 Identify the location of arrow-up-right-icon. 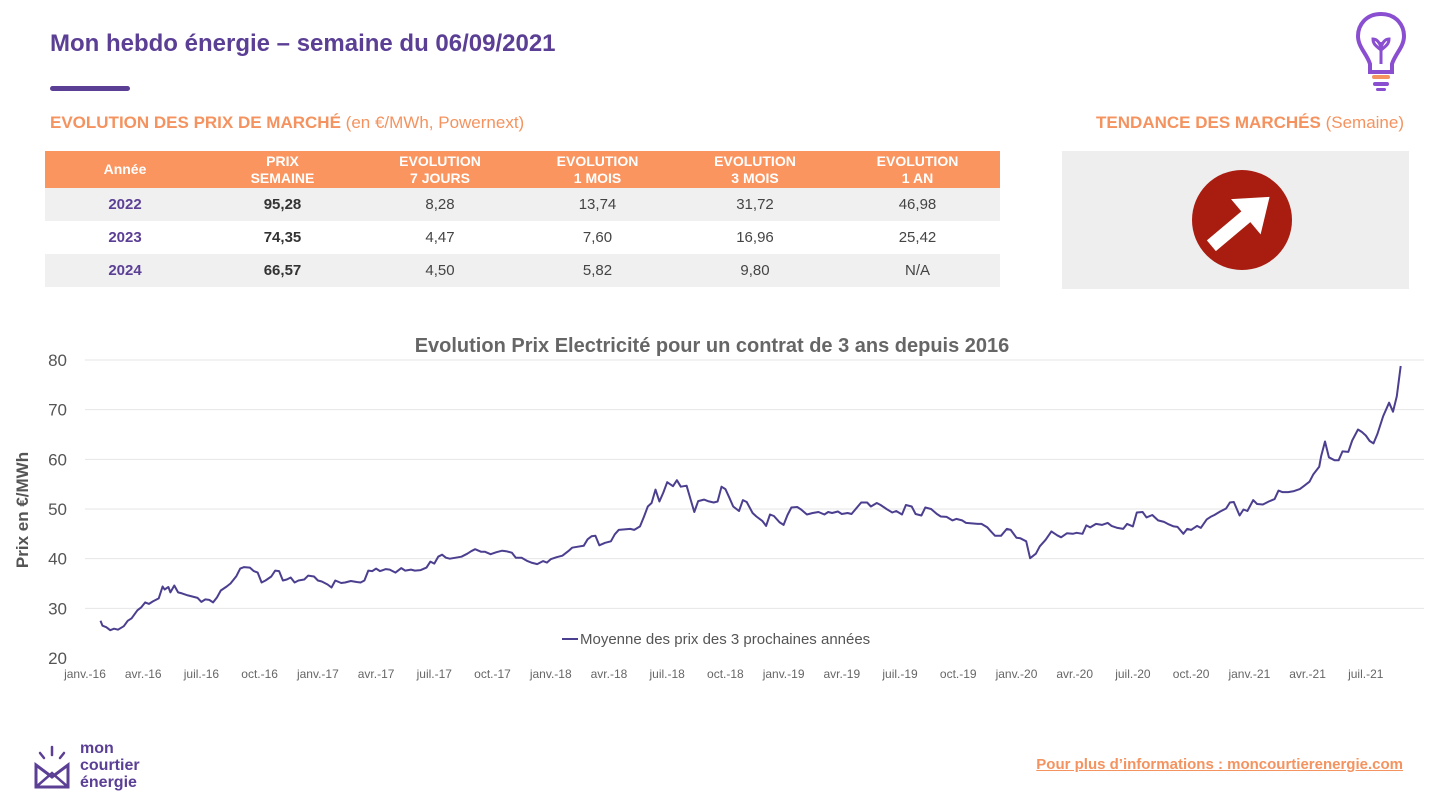
(1242, 220).